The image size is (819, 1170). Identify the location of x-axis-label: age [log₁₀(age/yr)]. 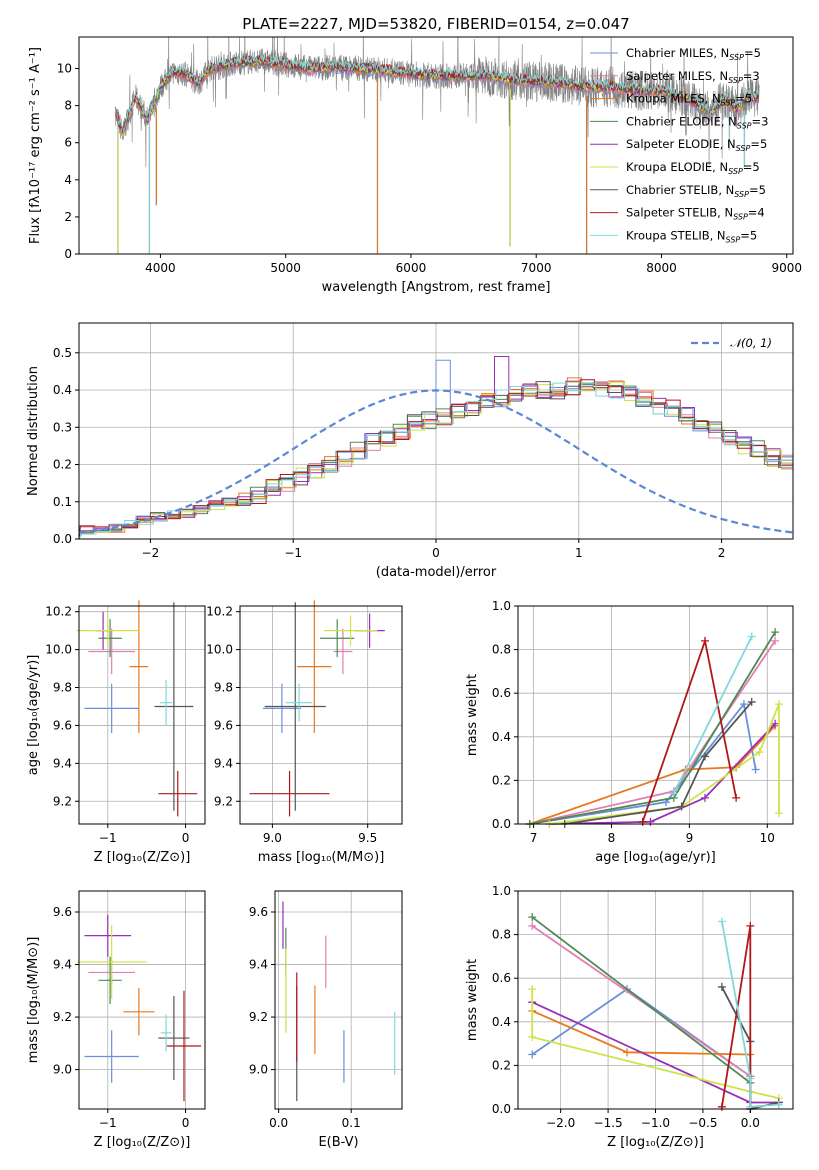
(655, 857).